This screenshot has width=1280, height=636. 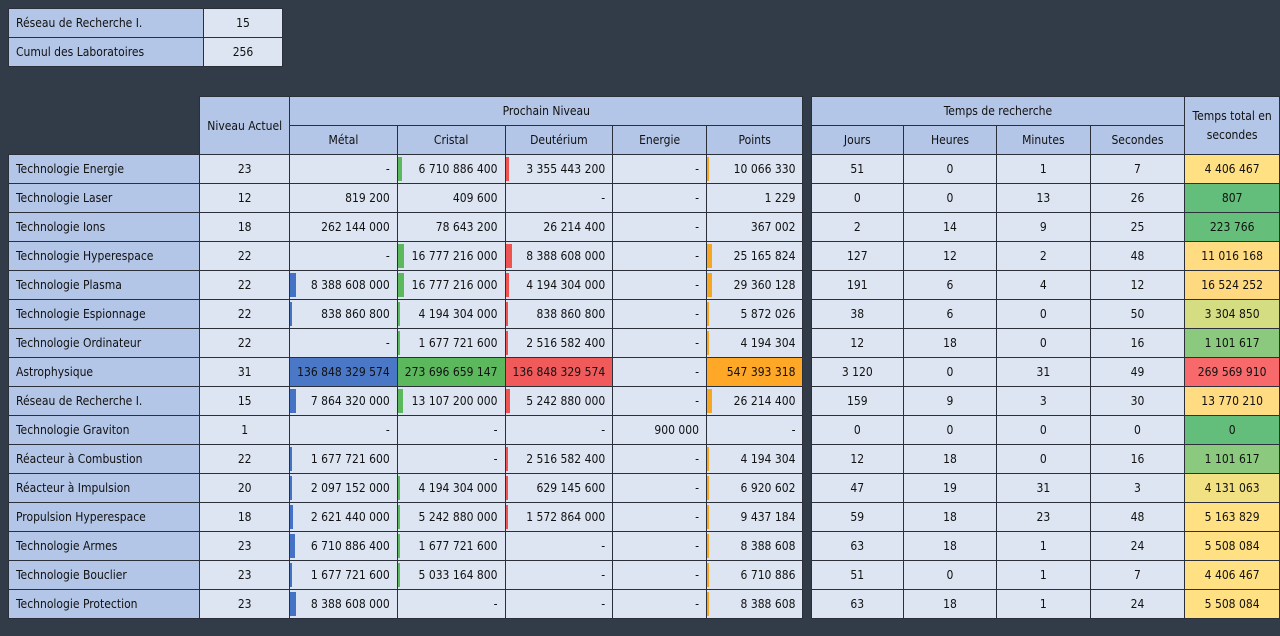 What do you see at coordinates (343, 227) in the screenshot?
I see `row-metal: 262 144 000` at bounding box center [343, 227].